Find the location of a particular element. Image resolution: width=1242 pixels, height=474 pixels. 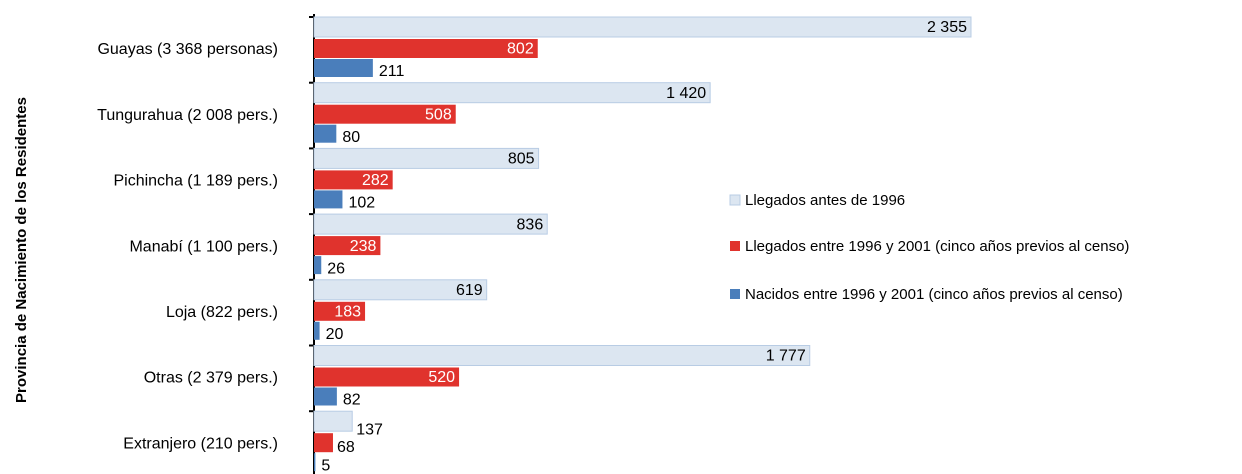

value-label: 26 is located at coordinates (336, 268).